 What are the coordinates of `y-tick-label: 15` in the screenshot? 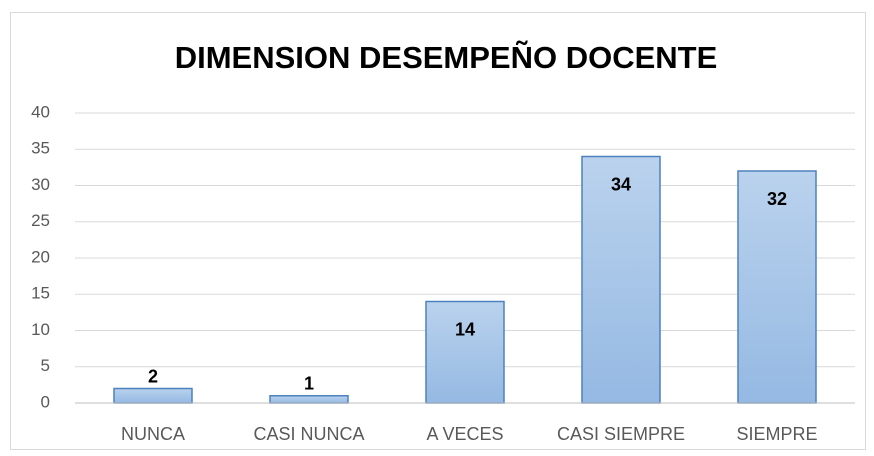 It's located at (40, 293).